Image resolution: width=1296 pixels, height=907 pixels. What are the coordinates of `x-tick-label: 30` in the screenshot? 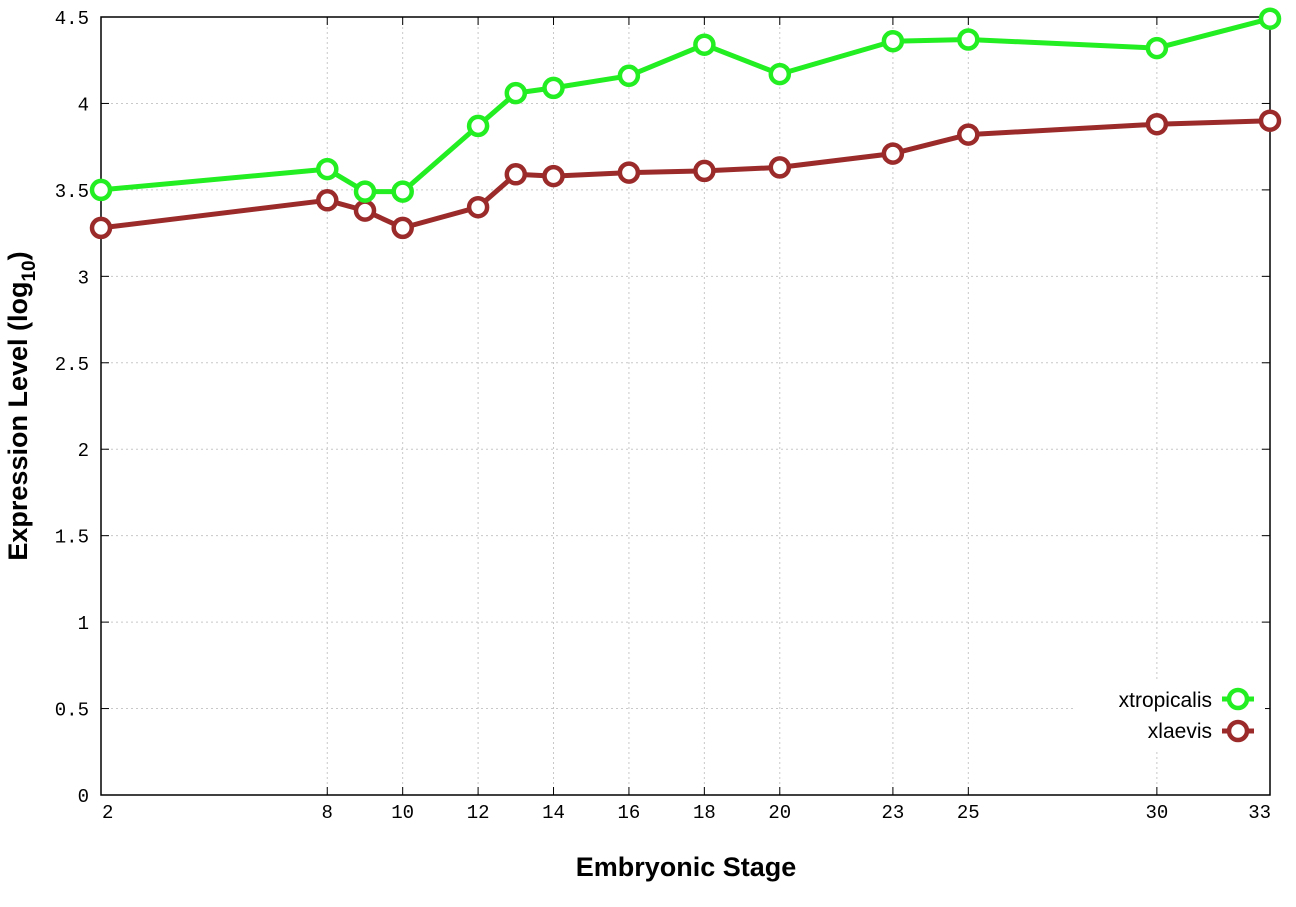 It's located at (1156, 813).